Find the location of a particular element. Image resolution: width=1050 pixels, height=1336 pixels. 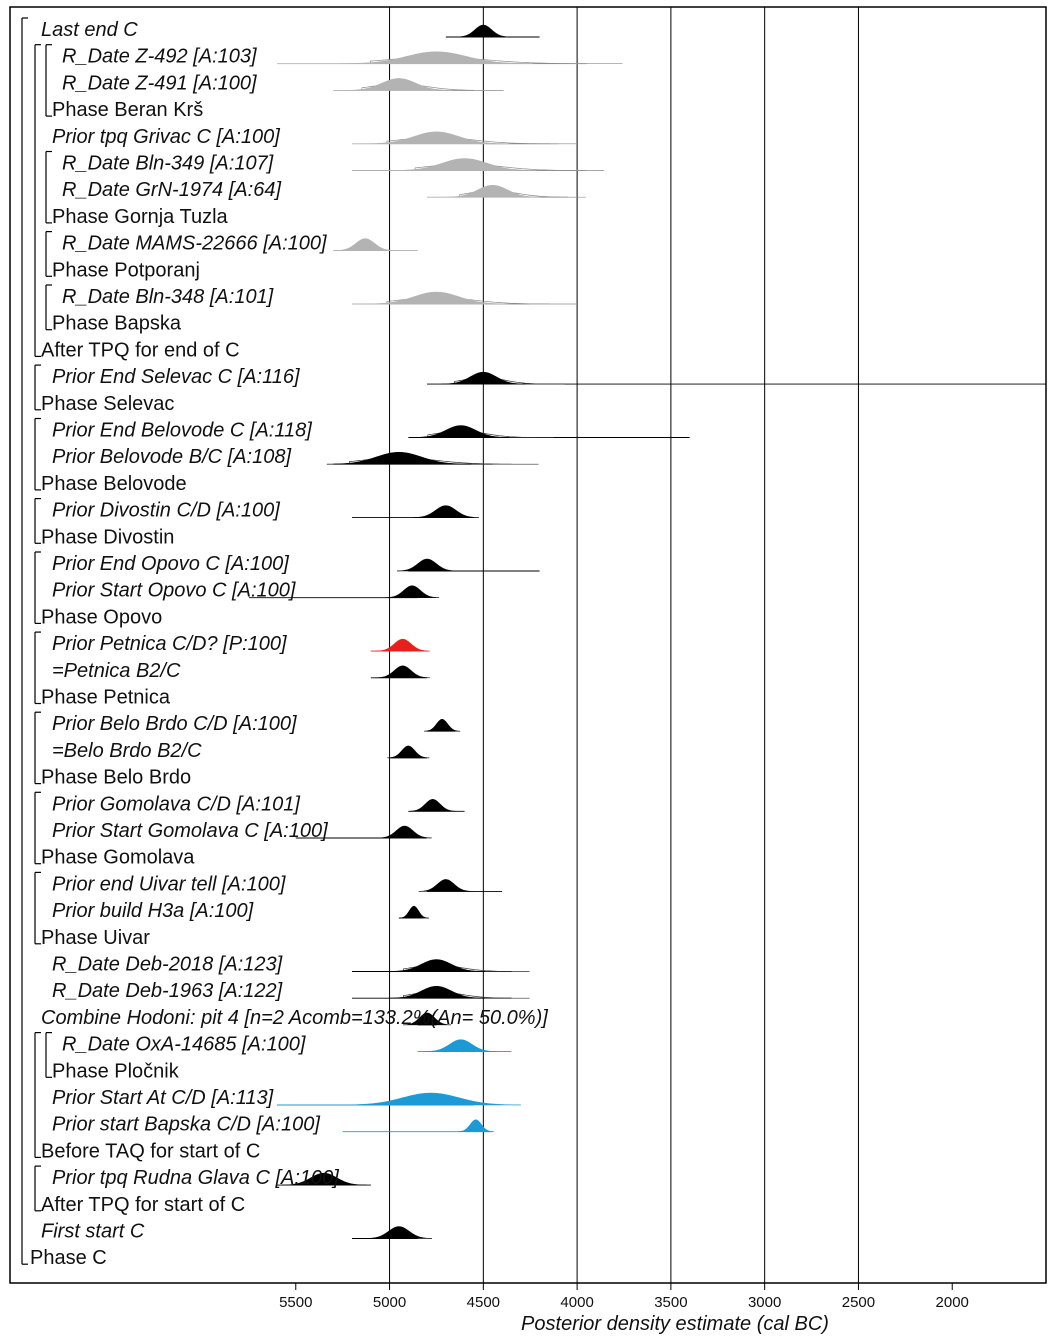

prior-label: Prior Belovode B/C [A:108] is located at coordinates (171, 457).